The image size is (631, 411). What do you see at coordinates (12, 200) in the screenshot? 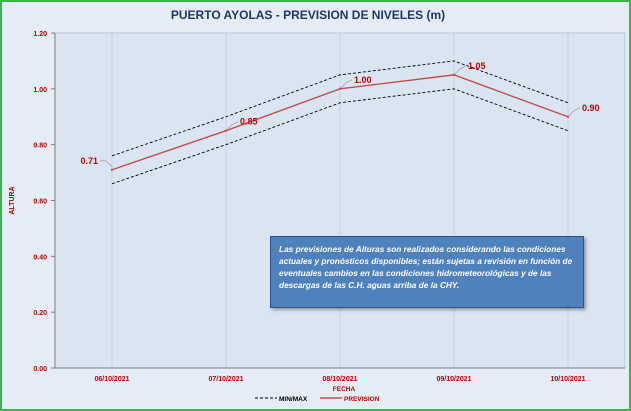
I see `y-axis-label: ALTURA` at bounding box center [12, 200].